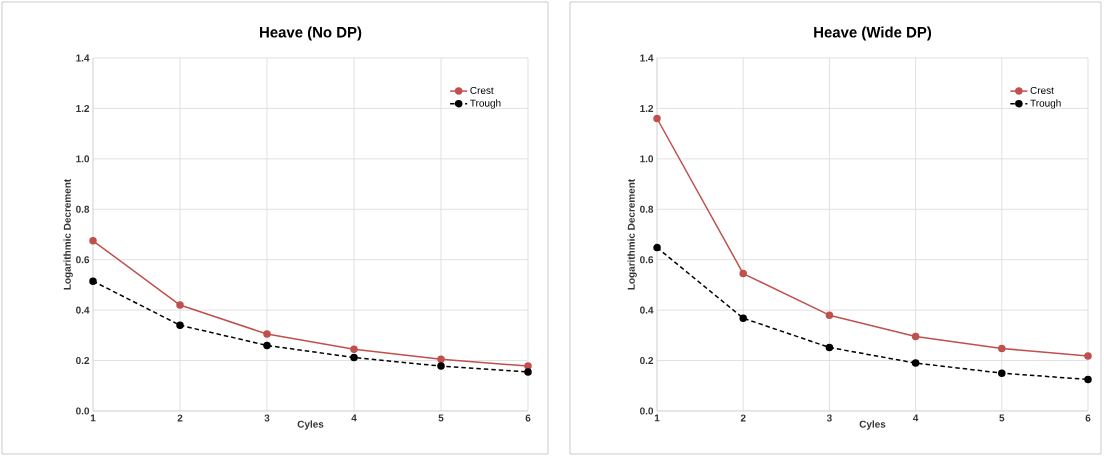 The image size is (1104, 456). Describe the element at coordinates (311, 33) in the screenshot. I see `chart-title: Heave (No DP)` at that location.